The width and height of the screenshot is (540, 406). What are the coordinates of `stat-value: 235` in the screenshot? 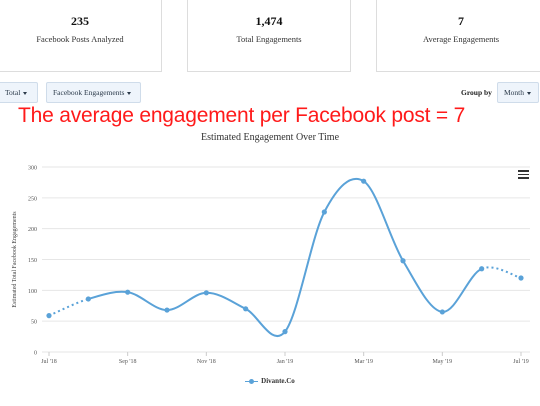 It's located at (80, 21).